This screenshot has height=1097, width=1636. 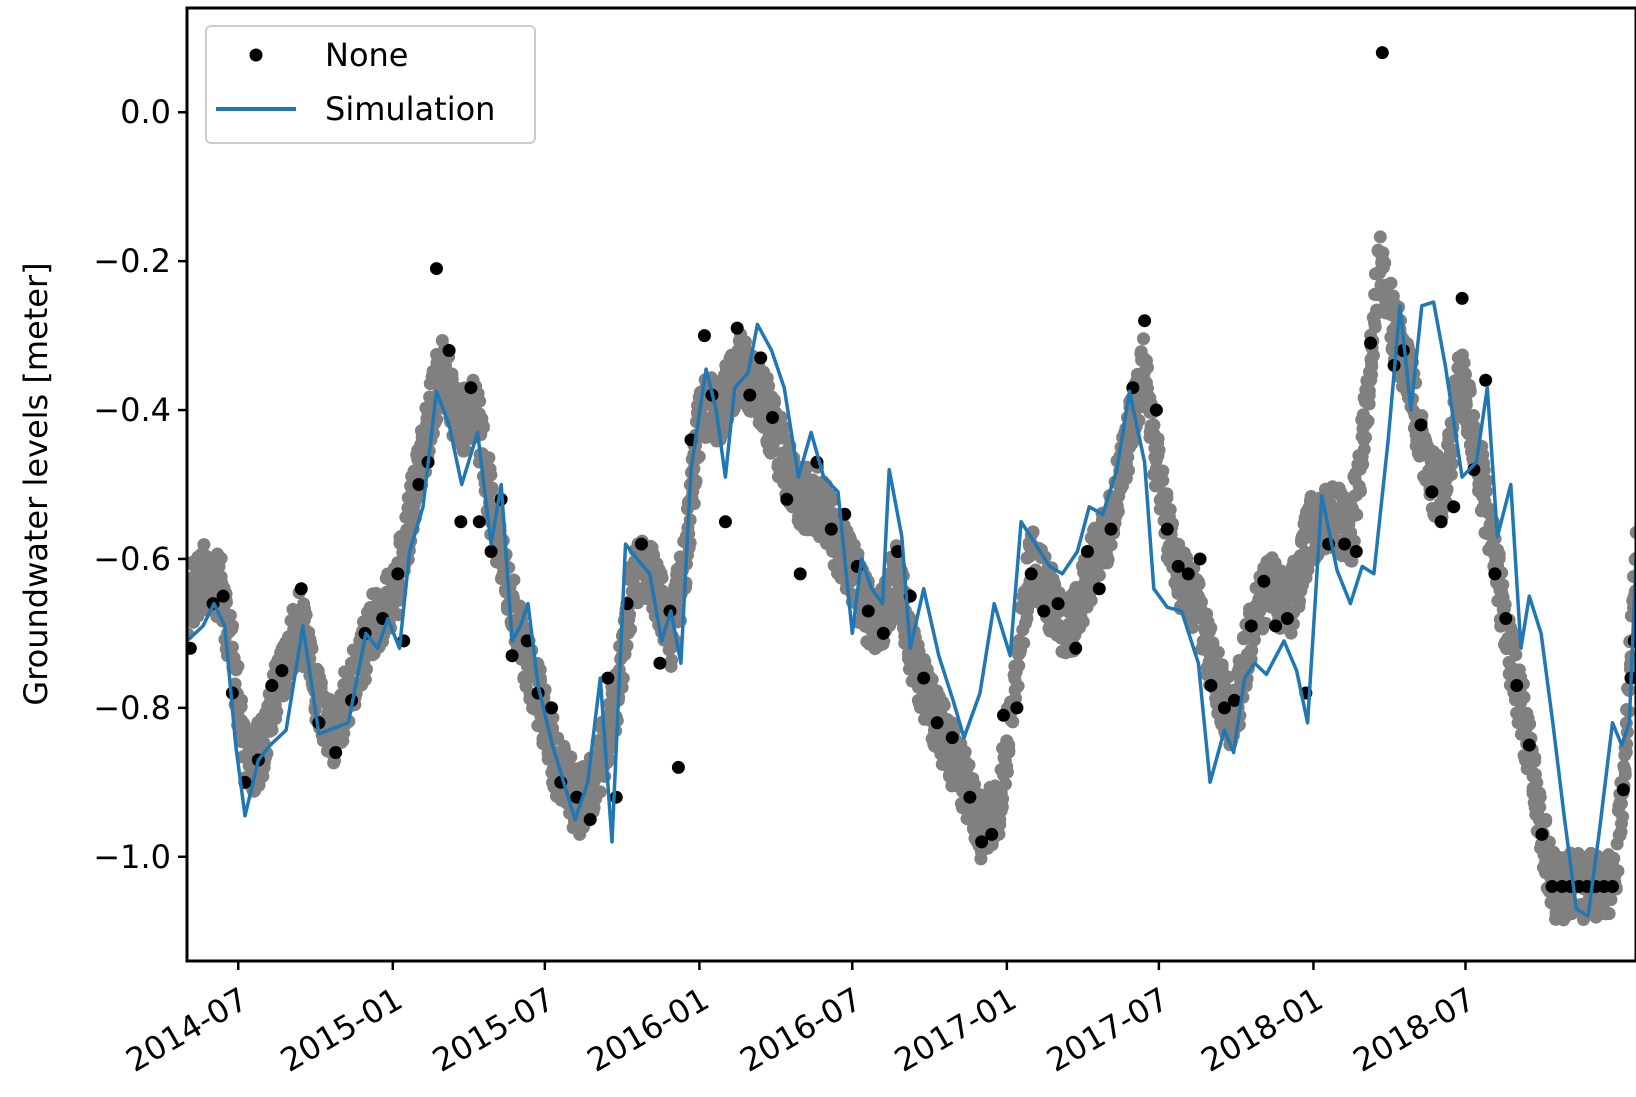 I want to click on x-tick-label: 2016-07, so click(x=800, y=1030).